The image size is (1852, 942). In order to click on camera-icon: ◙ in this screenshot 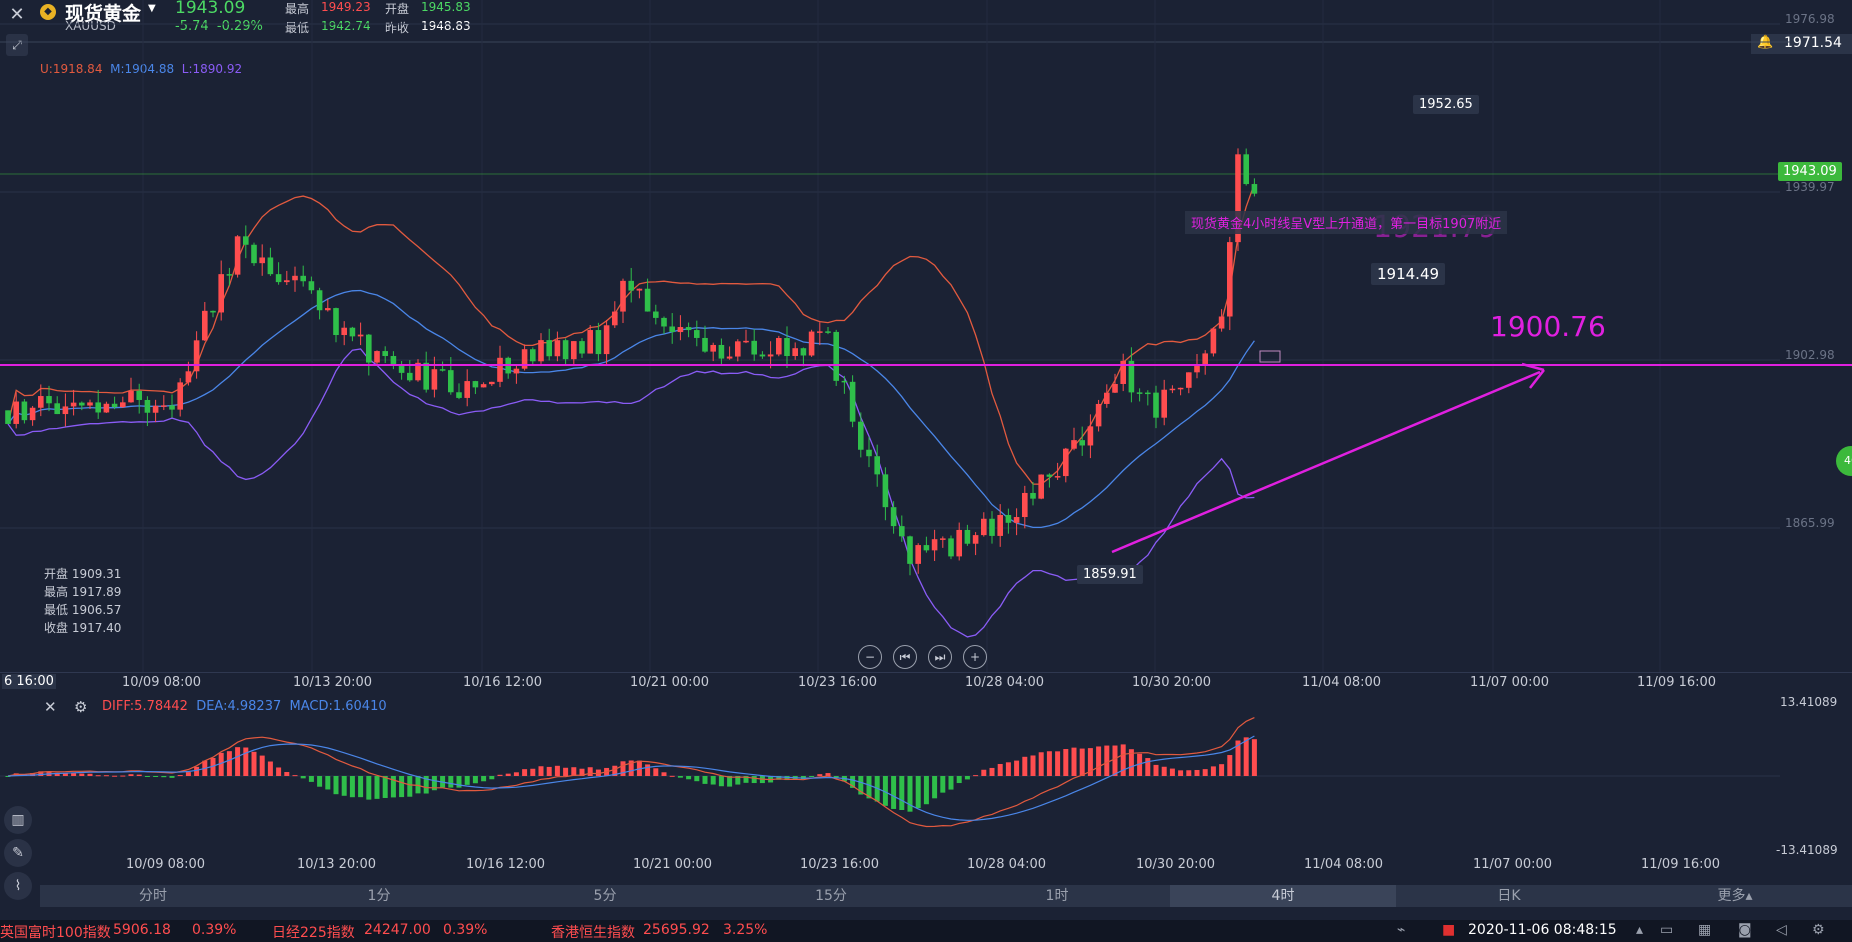, I will do `click(1745, 930)`.